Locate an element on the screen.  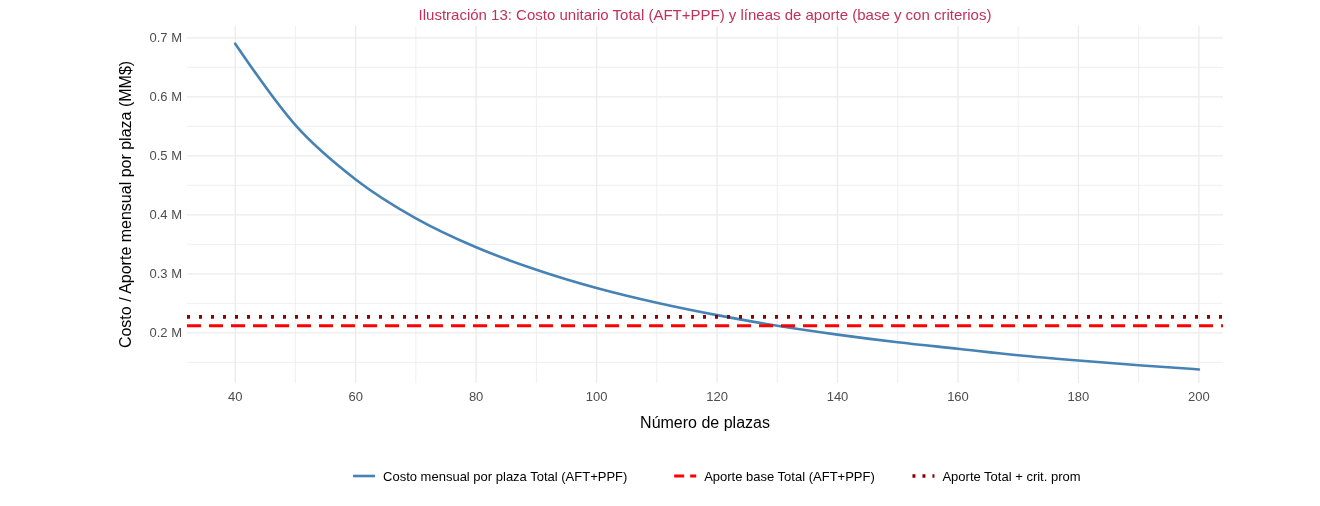
x-tick-label: 60 is located at coordinates (355, 396).